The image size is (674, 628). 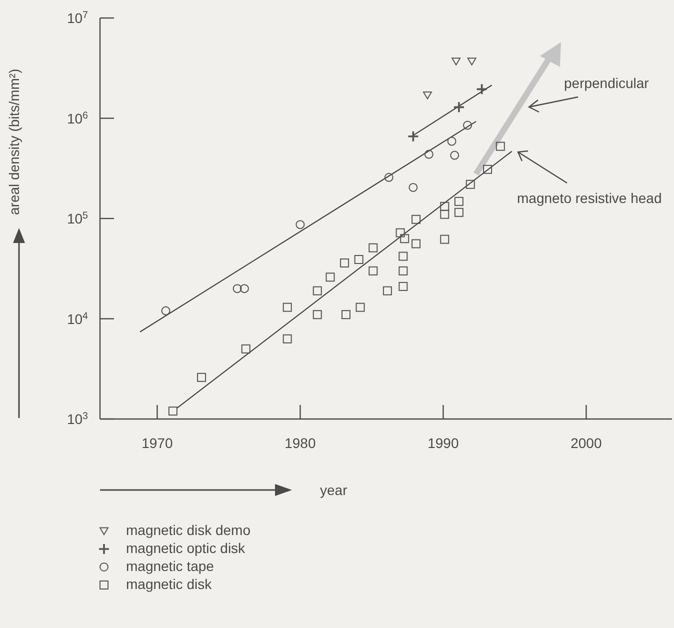 What do you see at coordinates (77, 418) in the screenshot?
I see `y-tick-label: 10$^{3}$` at bounding box center [77, 418].